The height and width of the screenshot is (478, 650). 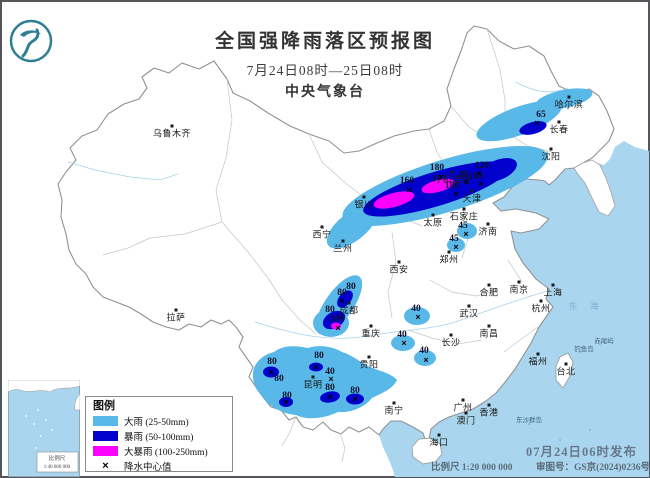 I want to click on legend-item-rainstorm: 暴雨 (50-100mm), so click(x=159, y=436).